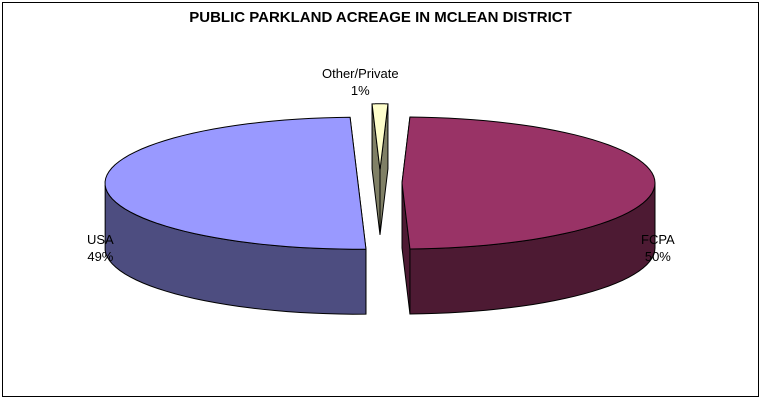  What do you see at coordinates (100, 239) in the screenshot?
I see `slice-name-usa: USA` at bounding box center [100, 239].